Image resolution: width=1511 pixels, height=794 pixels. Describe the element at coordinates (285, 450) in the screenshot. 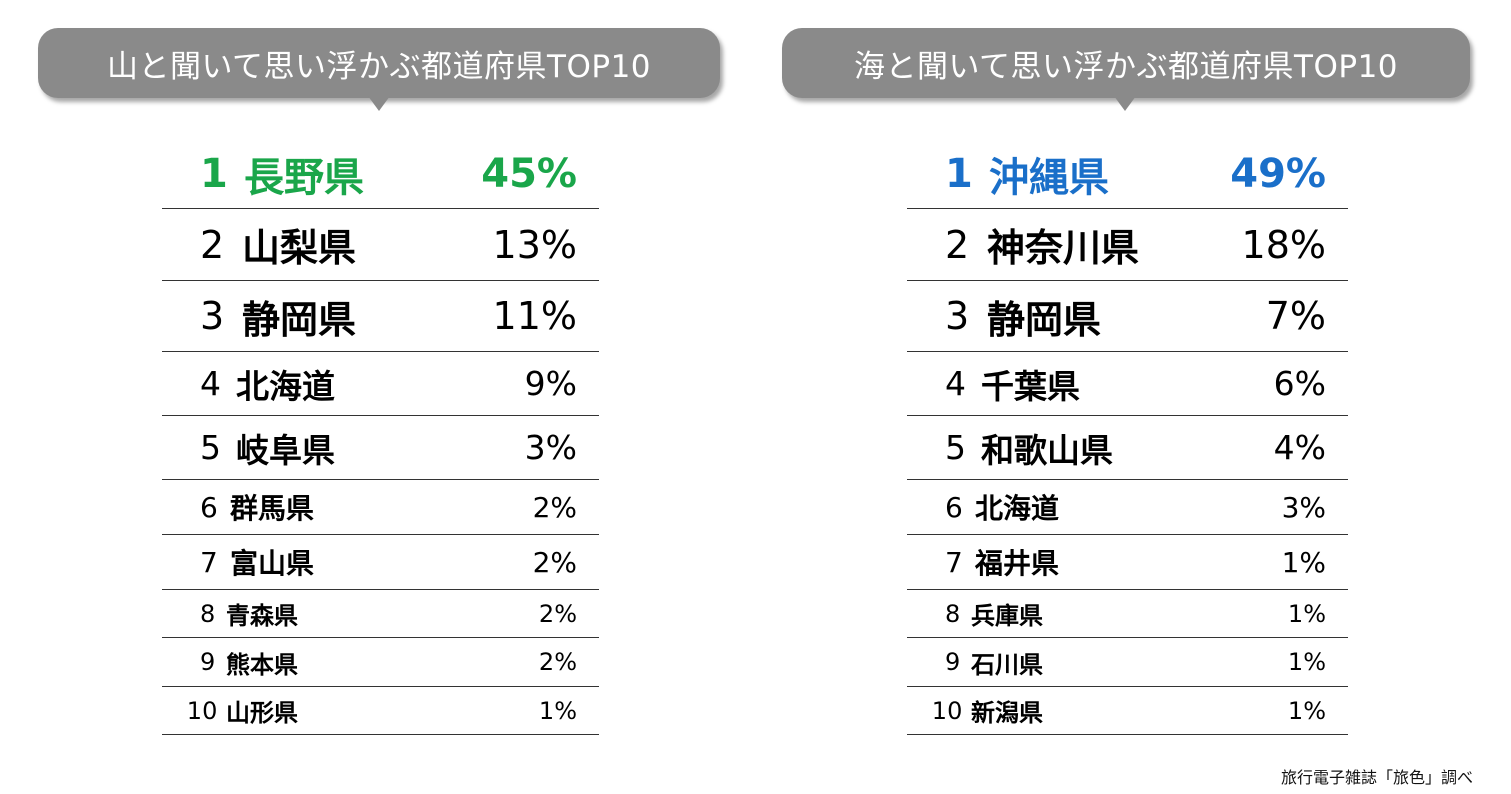

I see `prefecture-name: 岐阜県` at that location.